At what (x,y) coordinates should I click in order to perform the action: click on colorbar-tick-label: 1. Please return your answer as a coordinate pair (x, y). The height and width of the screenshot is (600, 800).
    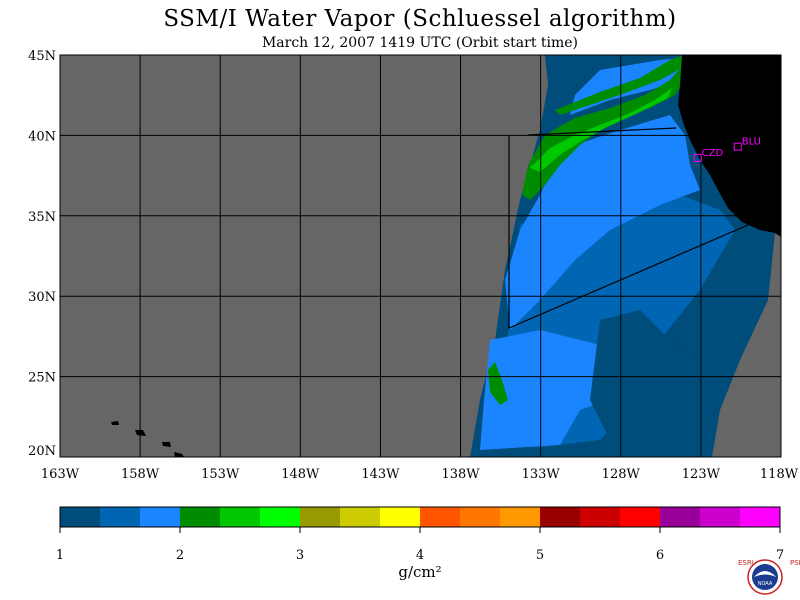
    Looking at the image, I should click on (60, 555).